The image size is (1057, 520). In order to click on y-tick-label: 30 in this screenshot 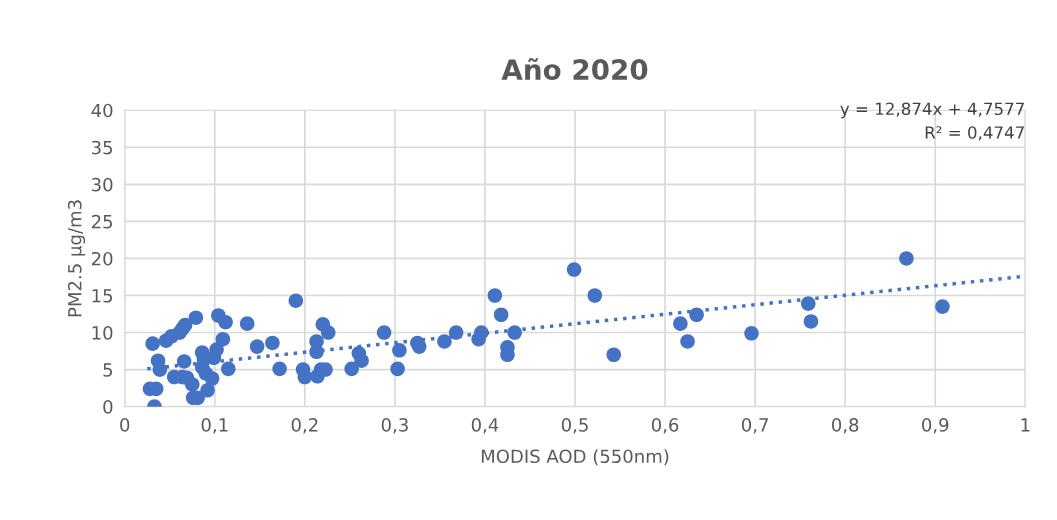, I will do `click(102, 184)`.